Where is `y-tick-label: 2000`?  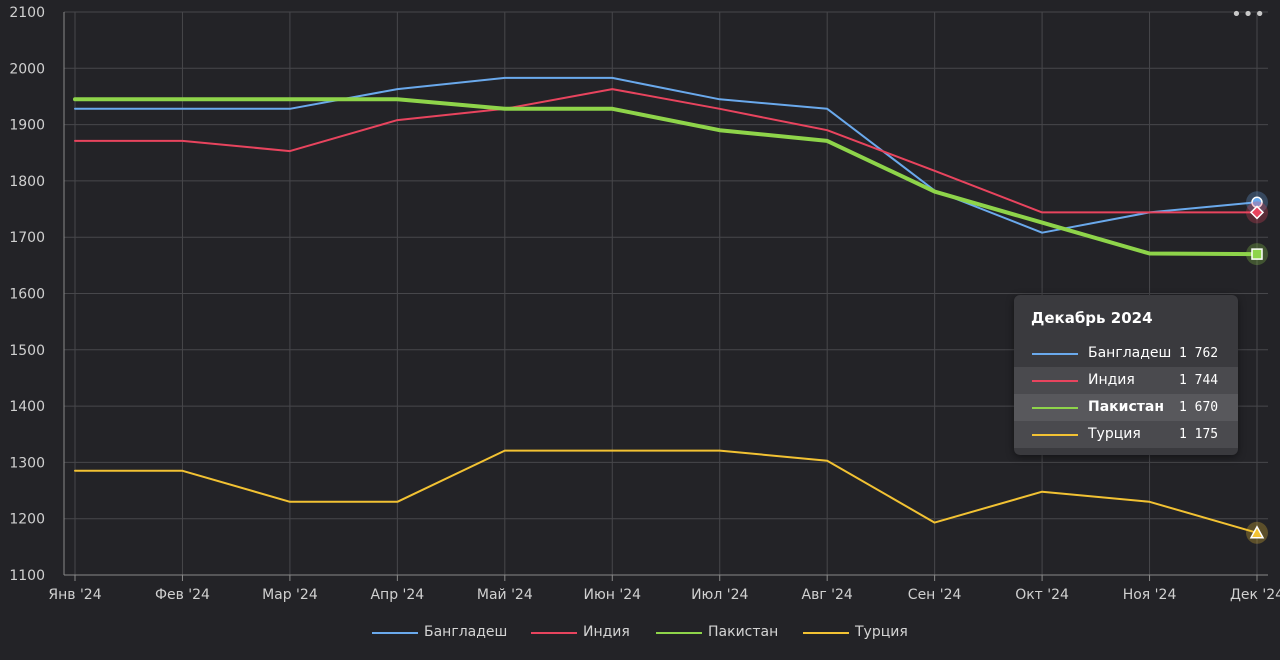
y-tick-label: 2000 is located at coordinates (27, 69).